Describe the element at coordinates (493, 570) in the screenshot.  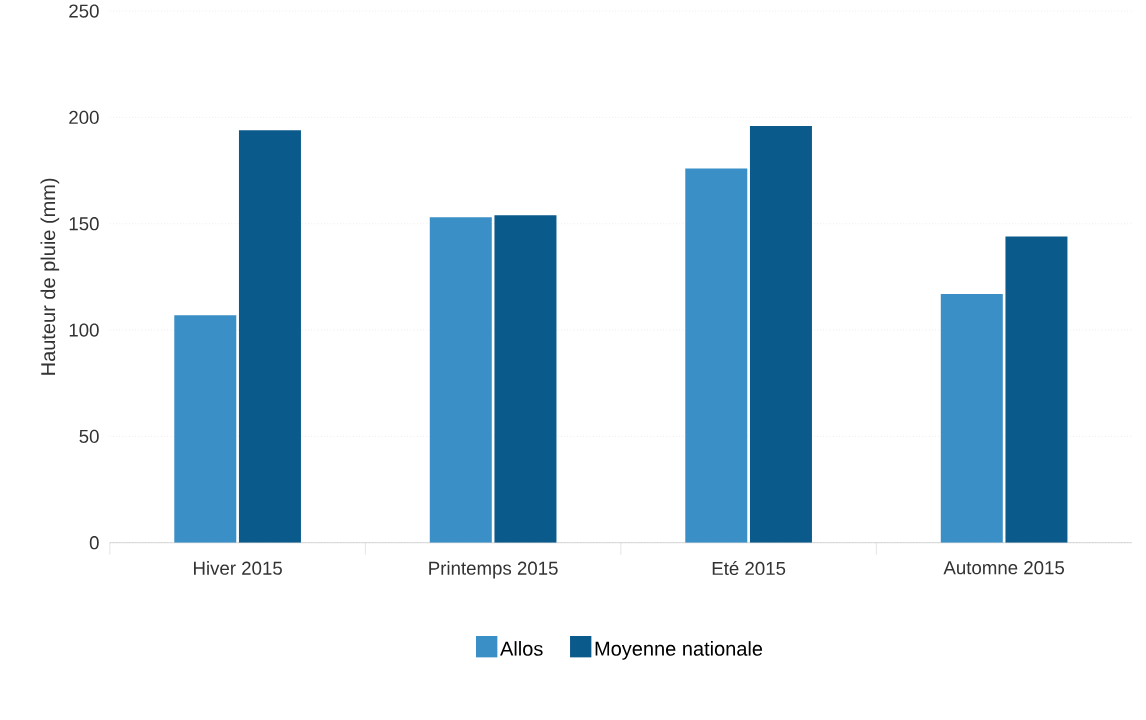
I see `x-tick-label: Printemps 2015` at that location.